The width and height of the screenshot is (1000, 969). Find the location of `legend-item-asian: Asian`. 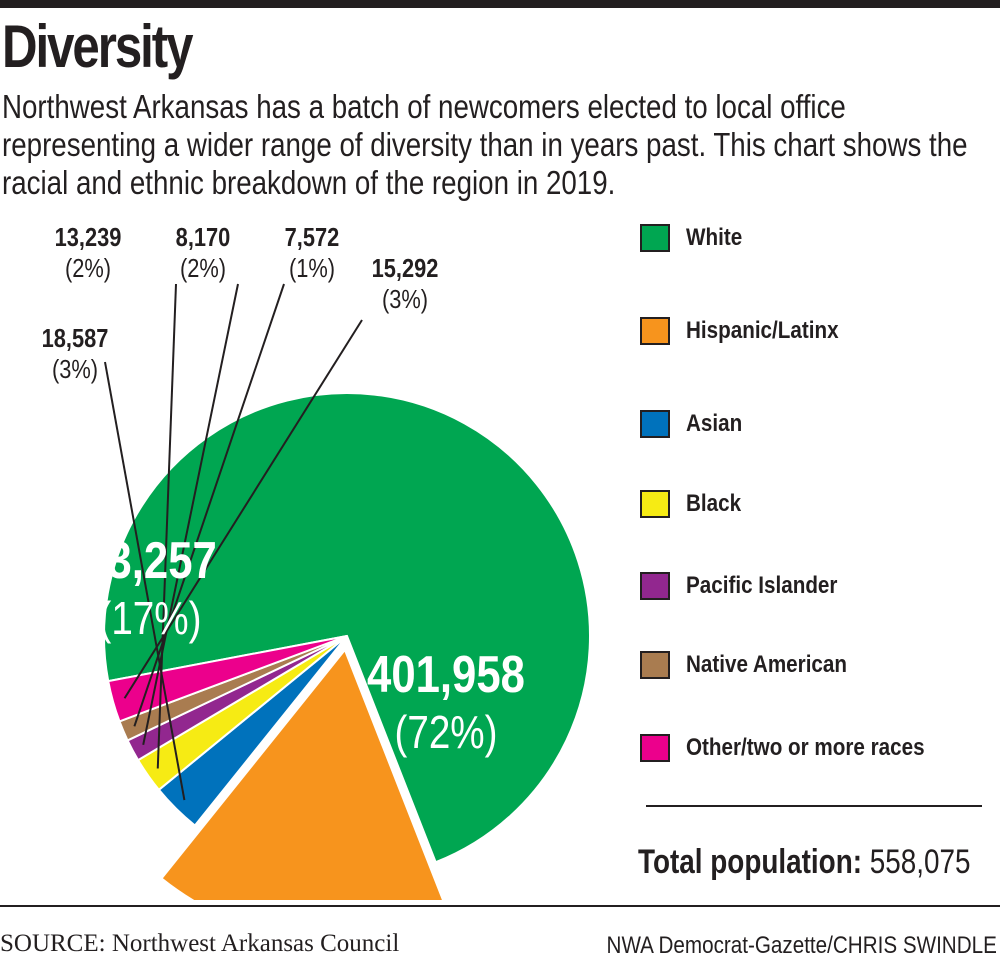

legend-item-asian: Asian is located at coordinates (695, 424).